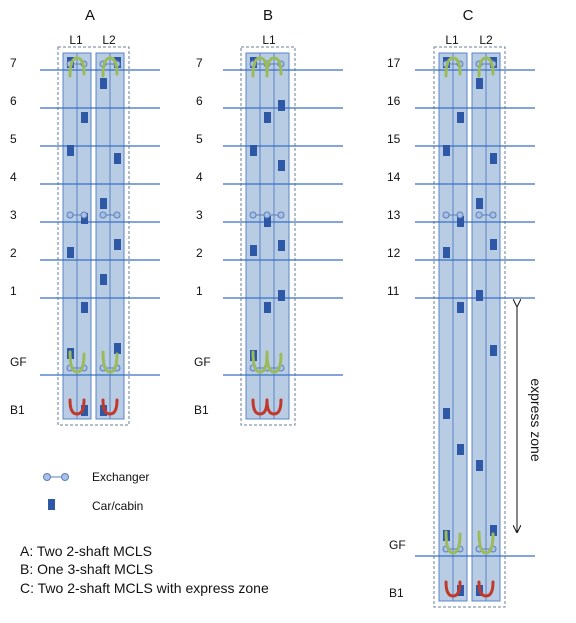  Describe the element at coordinates (86, 569) in the screenshot. I see `caption-line: B: One 3-shaft MCLS` at that location.